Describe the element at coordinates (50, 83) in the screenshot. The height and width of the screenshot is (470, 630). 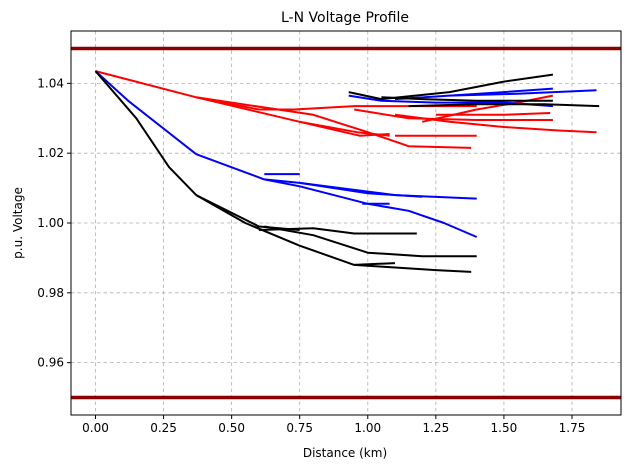
I see `y-tick-label: 1.04` at that location.